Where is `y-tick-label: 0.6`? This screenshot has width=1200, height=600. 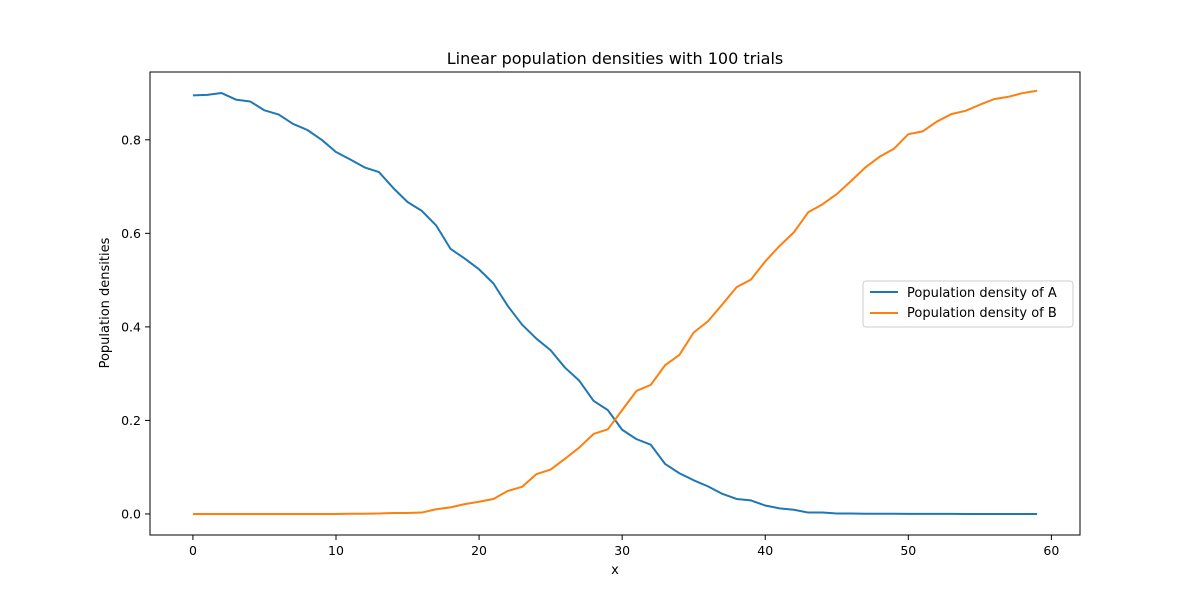 y-tick-label: 0.6 is located at coordinates (131, 233).